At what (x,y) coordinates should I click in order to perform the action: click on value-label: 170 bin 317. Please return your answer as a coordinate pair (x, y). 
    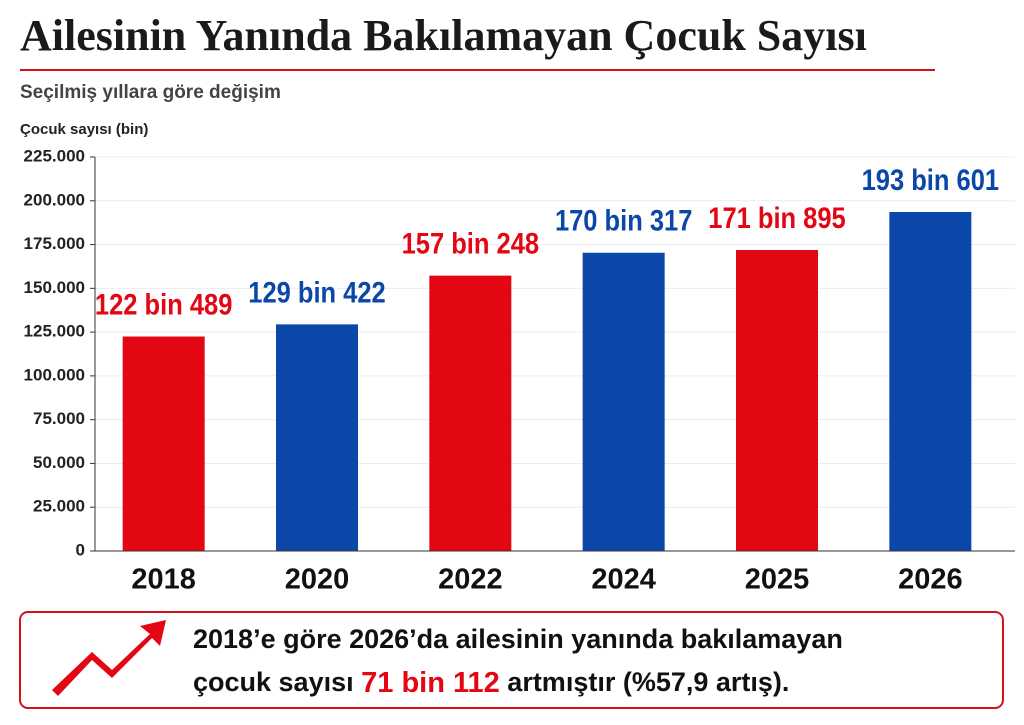
    Looking at the image, I should click on (623, 220).